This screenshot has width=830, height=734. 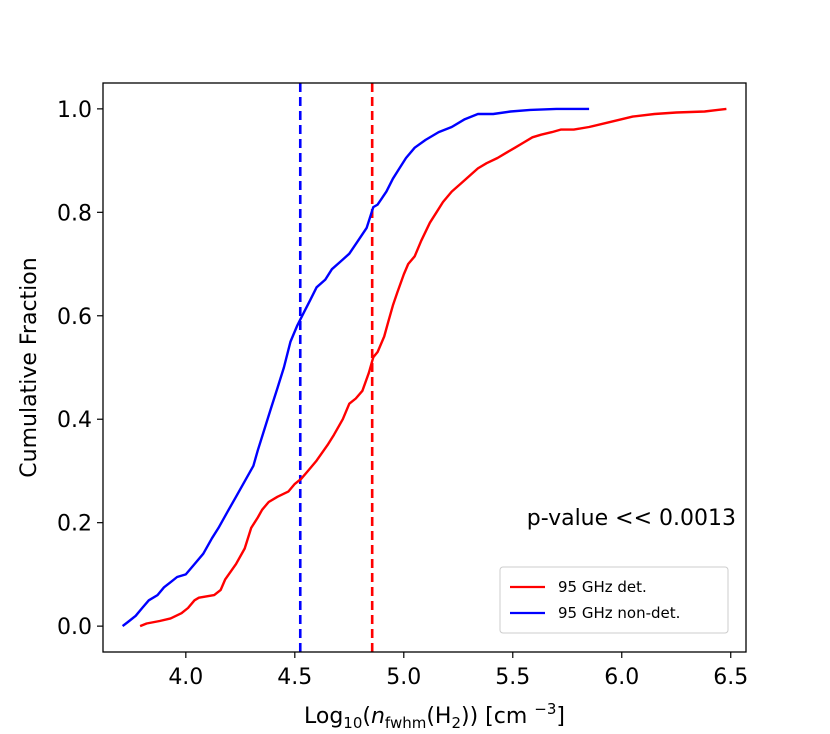 I want to click on y-tick-label: 0.8, so click(x=74, y=213).